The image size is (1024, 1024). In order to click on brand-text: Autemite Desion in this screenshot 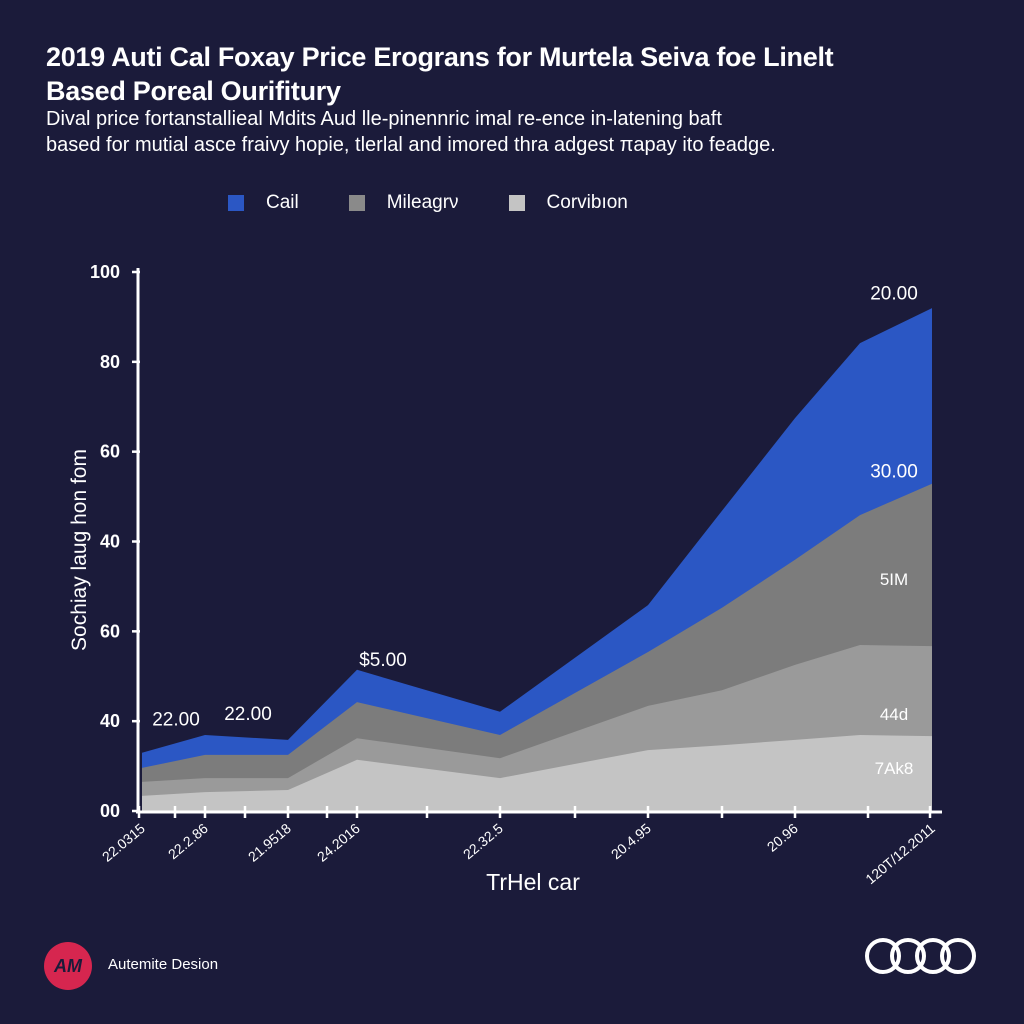, I will do `click(163, 964)`.